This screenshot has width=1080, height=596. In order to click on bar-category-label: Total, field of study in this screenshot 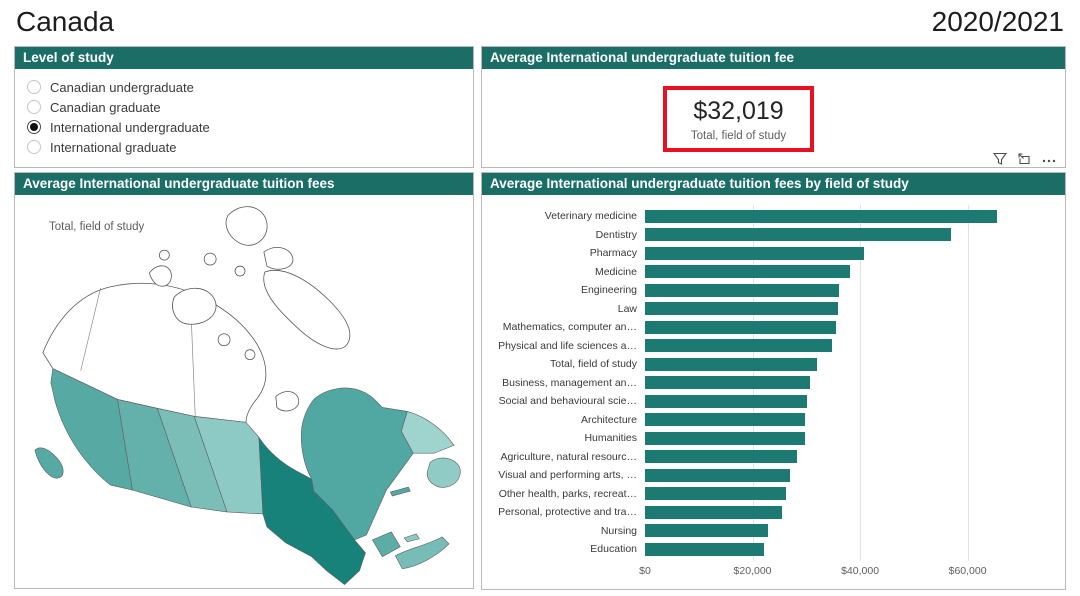, I will do `click(593, 364)`.